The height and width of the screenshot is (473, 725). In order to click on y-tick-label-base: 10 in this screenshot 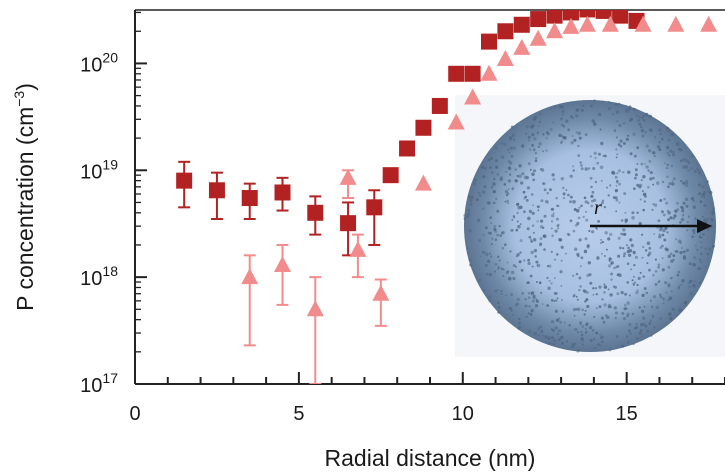, I will do `click(91, 279)`.